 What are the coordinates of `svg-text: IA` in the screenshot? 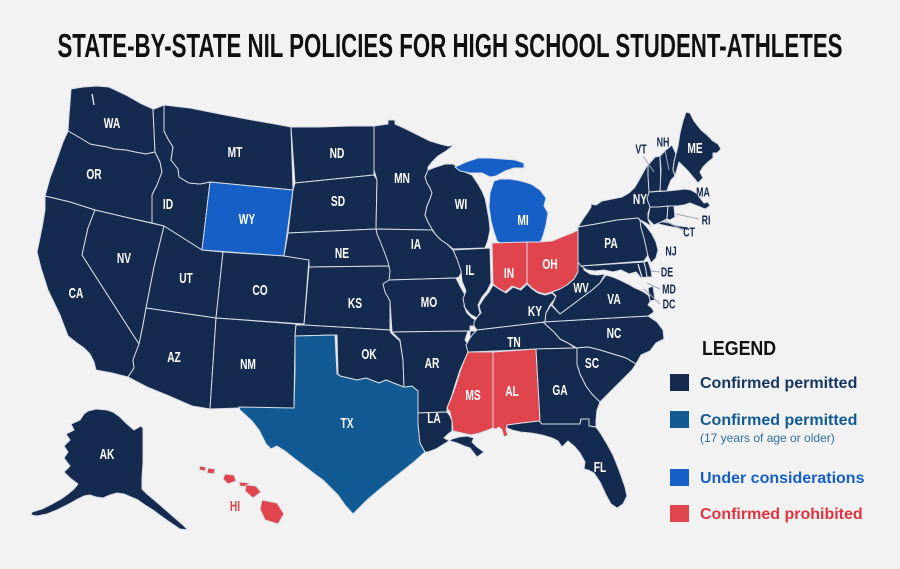 It's located at (416, 244).